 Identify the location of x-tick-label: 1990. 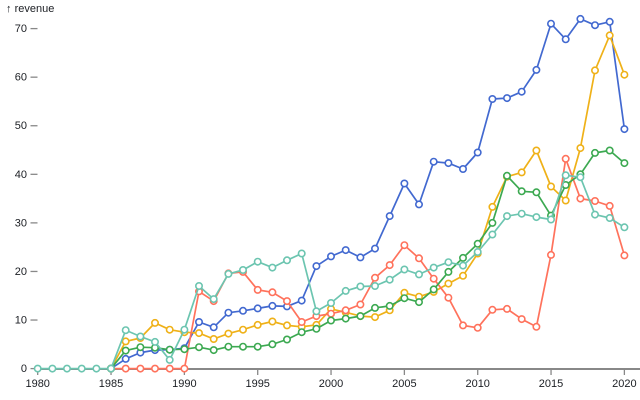
(184, 384).